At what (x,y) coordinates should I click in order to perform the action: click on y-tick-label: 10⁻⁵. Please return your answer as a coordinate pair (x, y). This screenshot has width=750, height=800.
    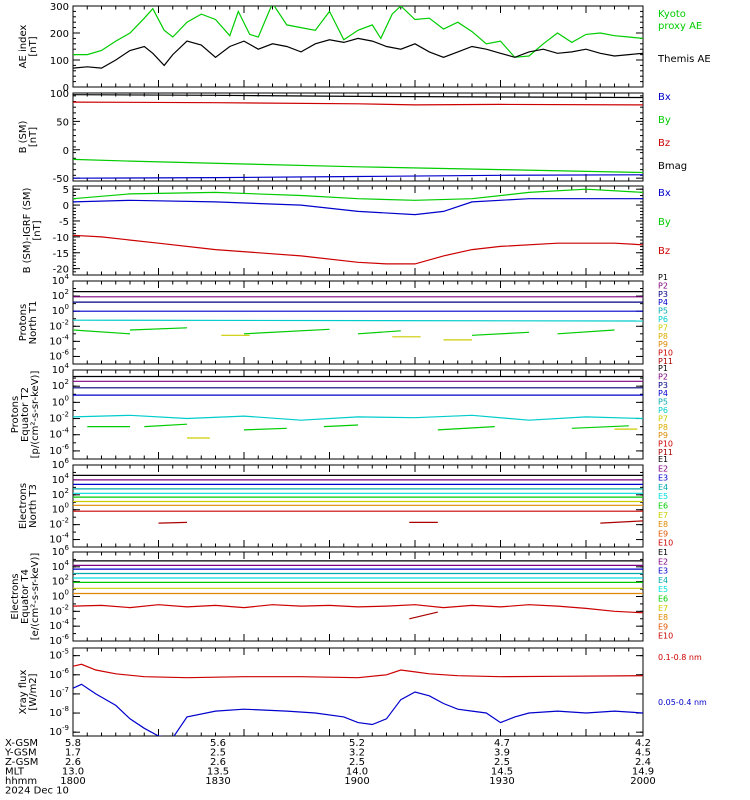
    Looking at the image, I should click on (59, 655).